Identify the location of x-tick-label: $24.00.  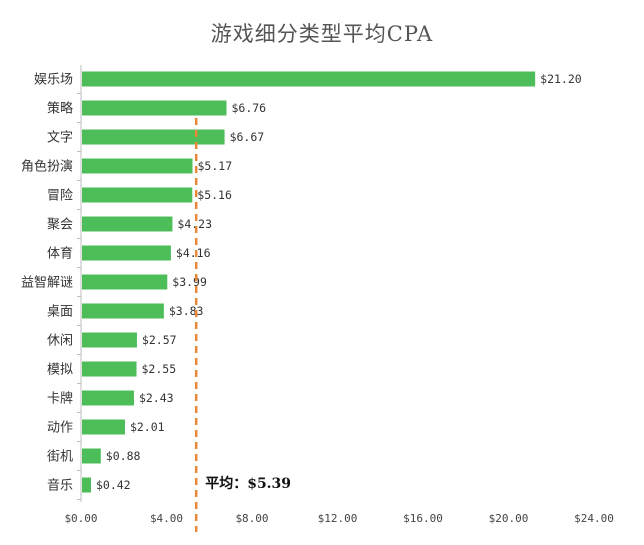
(594, 518).